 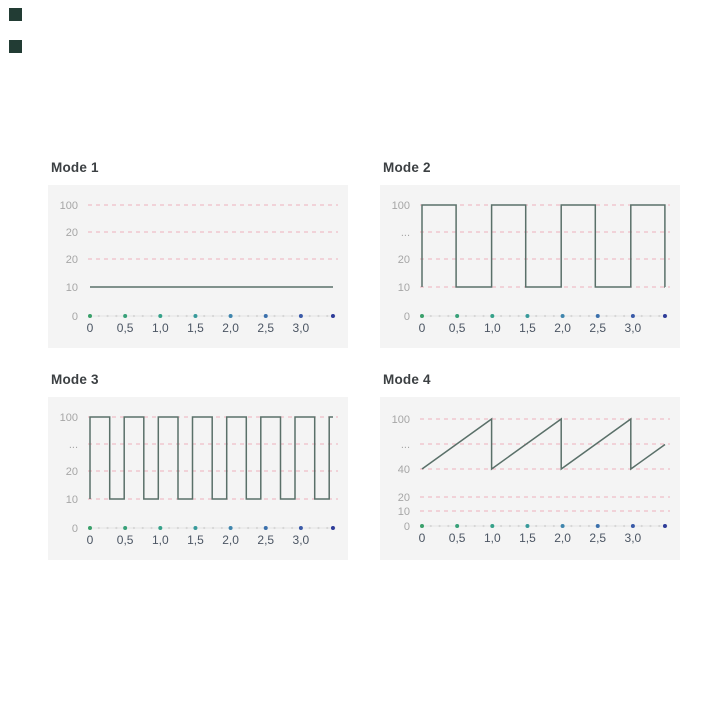 What do you see at coordinates (75, 379) in the screenshot?
I see `chart-title-mode-3: Mode 3` at bounding box center [75, 379].